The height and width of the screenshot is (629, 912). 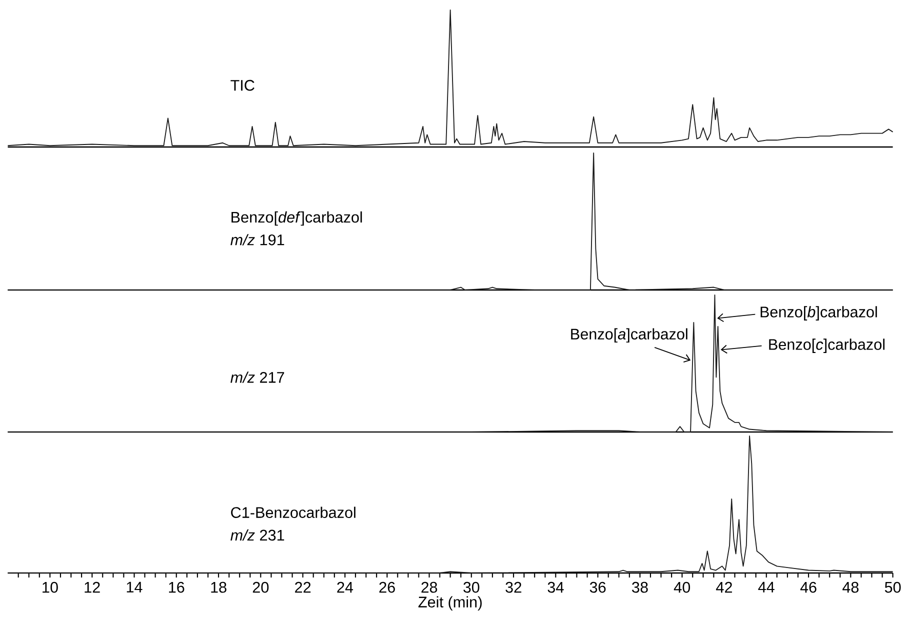 What do you see at coordinates (629, 335) in the screenshot?
I see `annotation: Benzo[a]carbazol` at bounding box center [629, 335].